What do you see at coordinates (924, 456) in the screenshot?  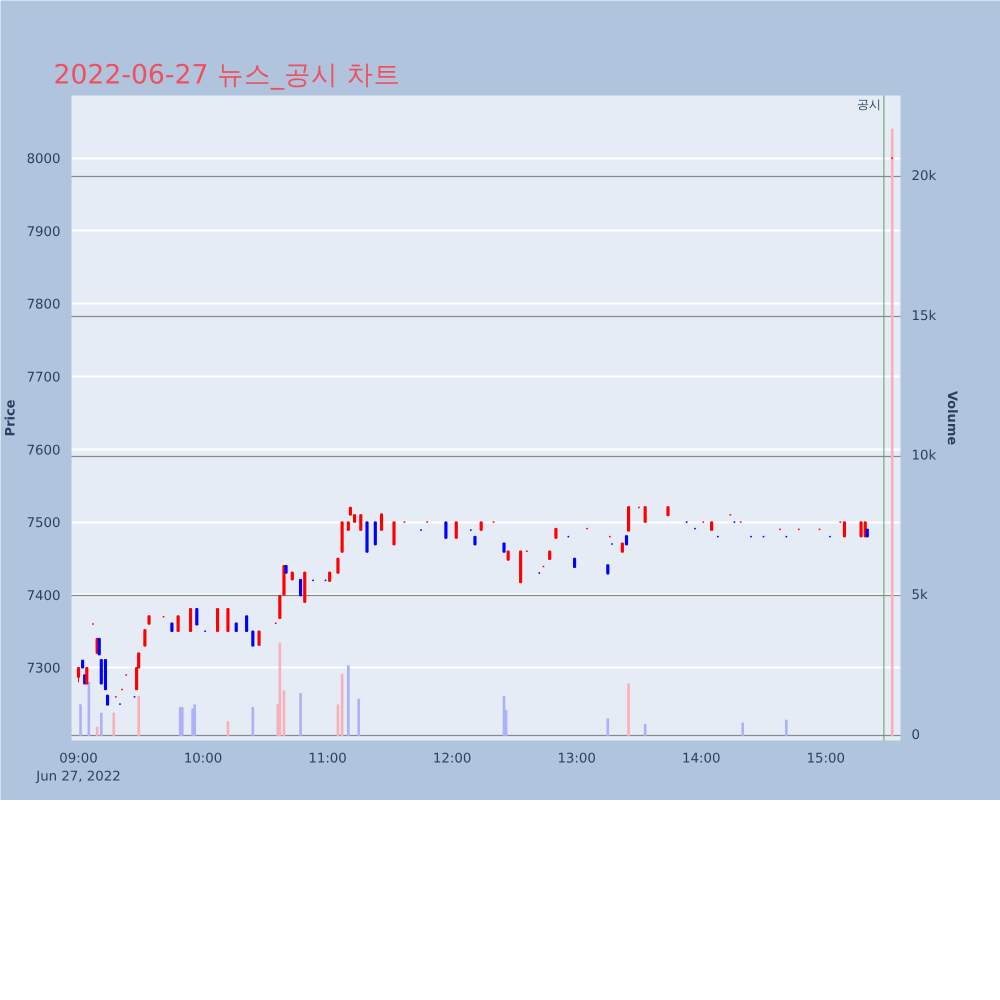 I see `y2-tick-label: 10k` at bounding box center [924, 456].